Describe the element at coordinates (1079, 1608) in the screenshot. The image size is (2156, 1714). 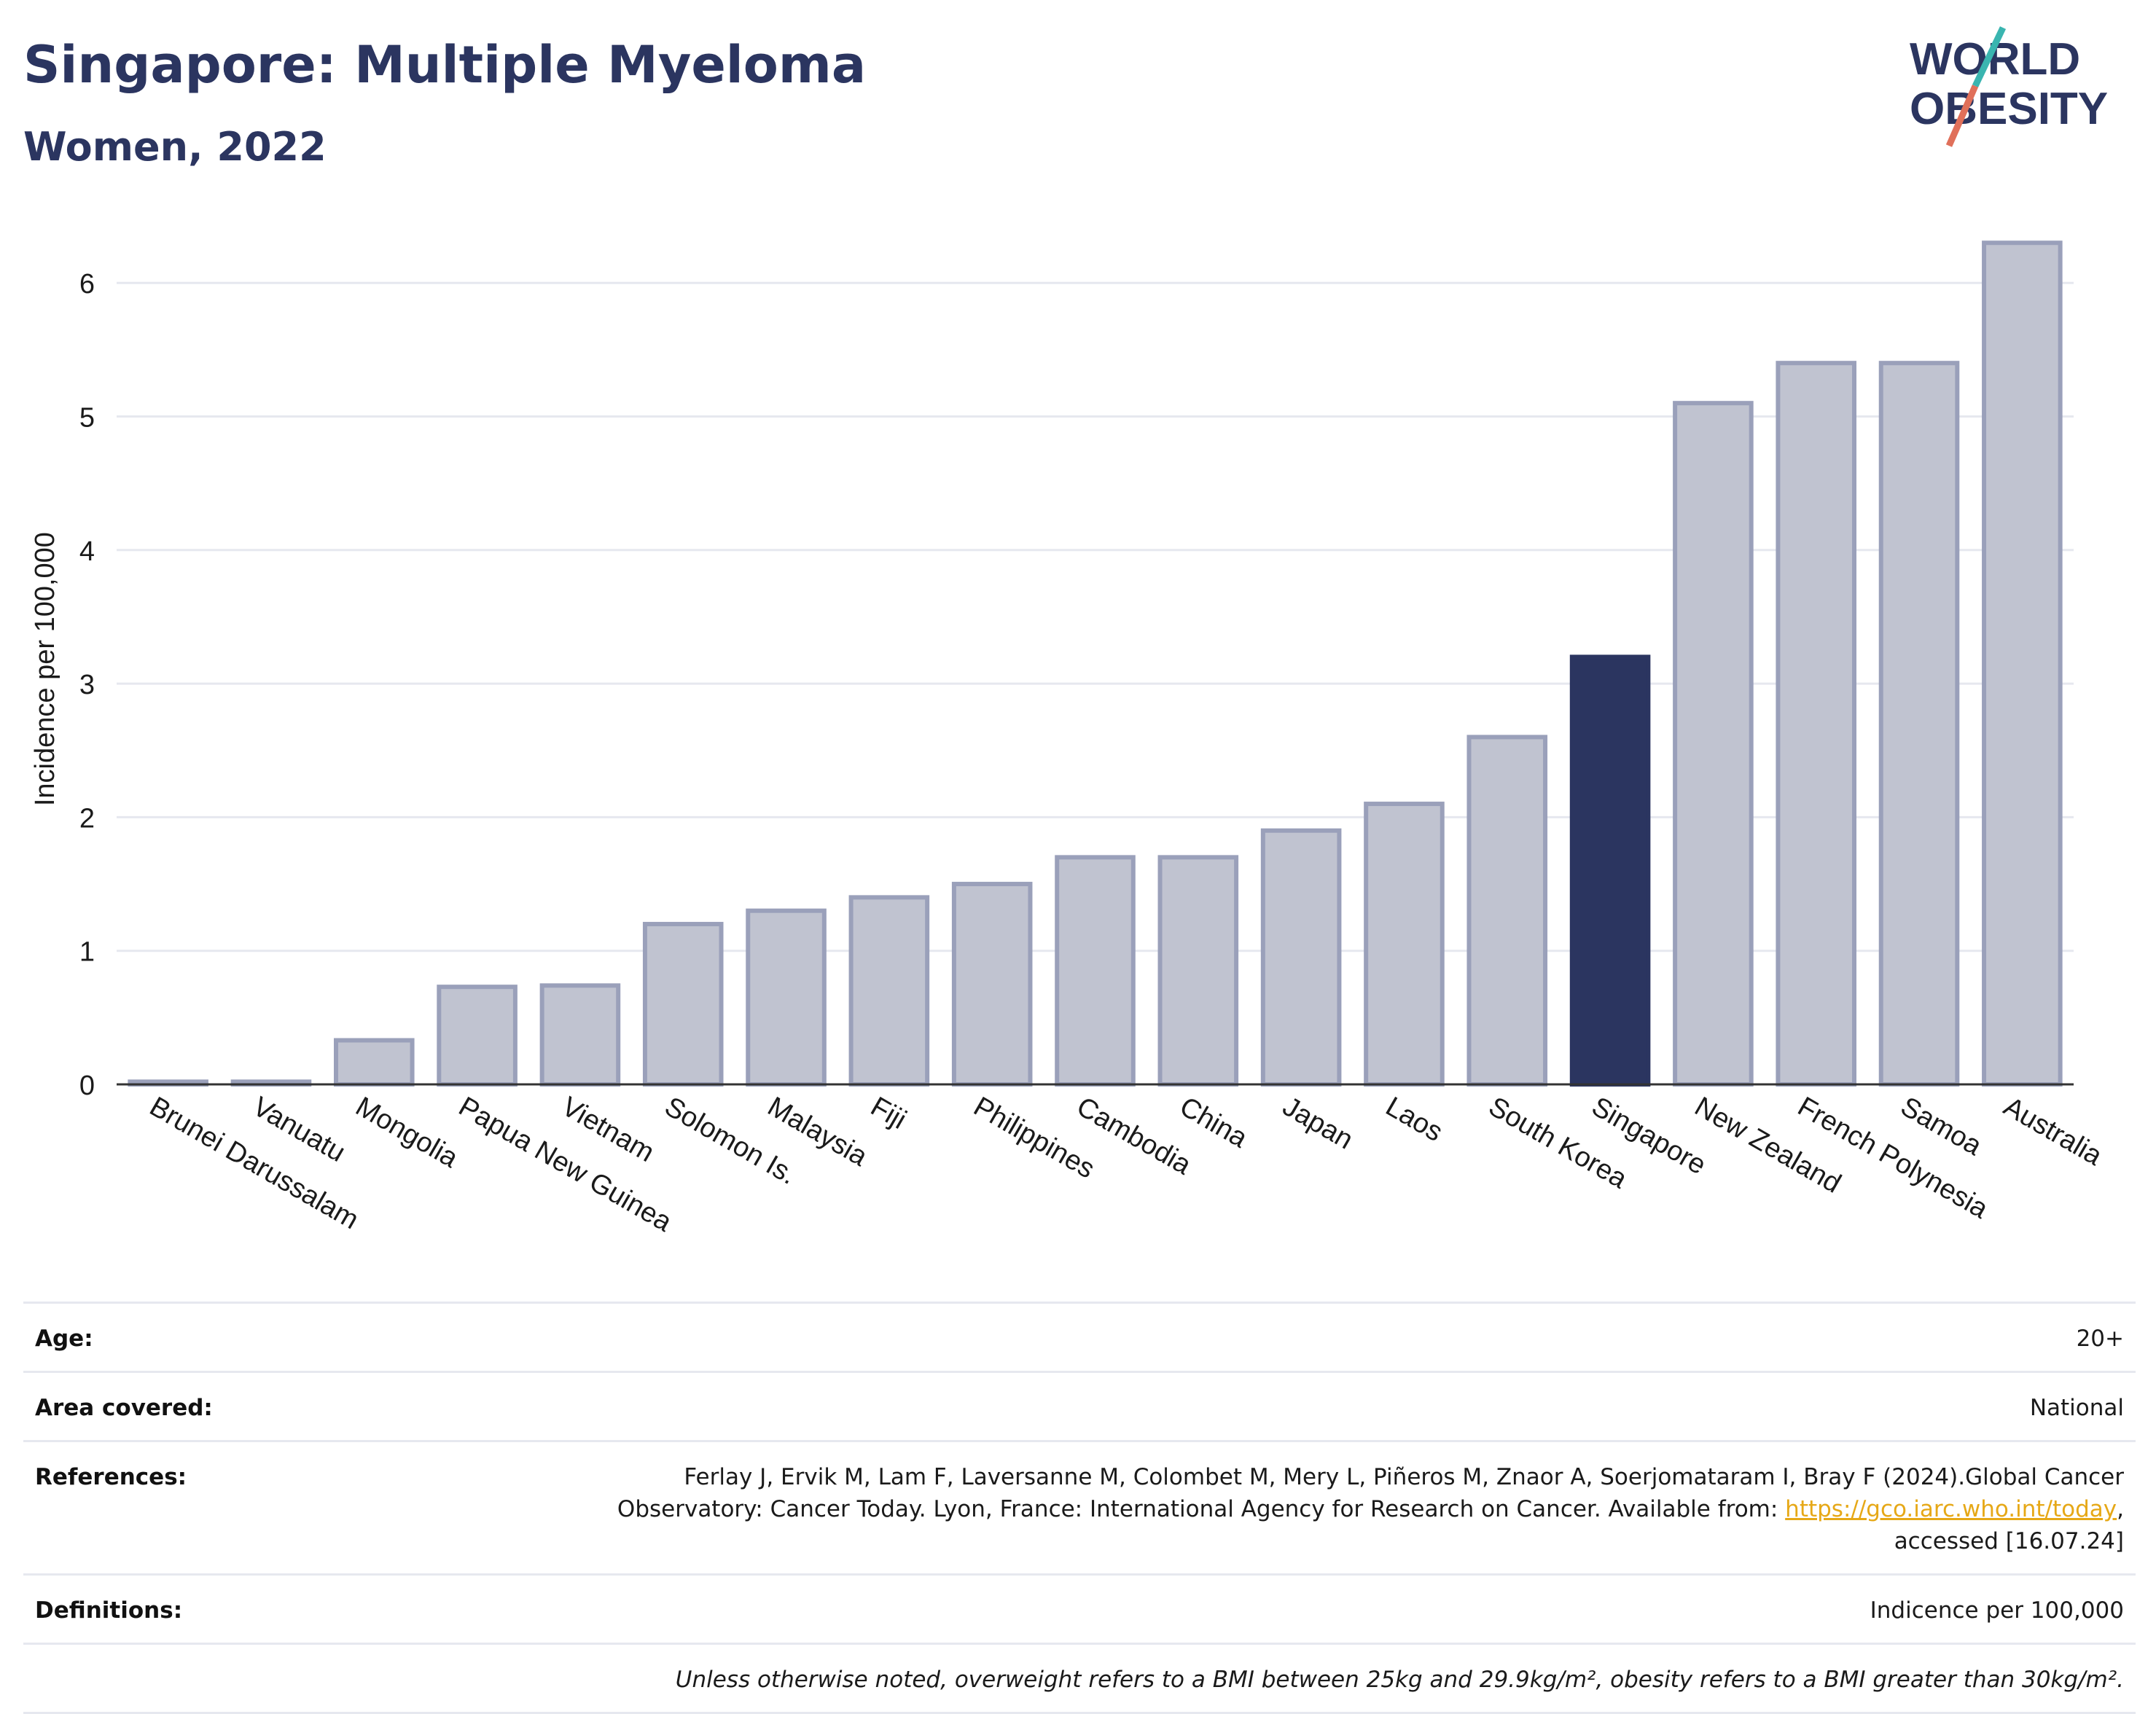
I see `definitions-row: Definitions: Indicence per 100,000` at that location.